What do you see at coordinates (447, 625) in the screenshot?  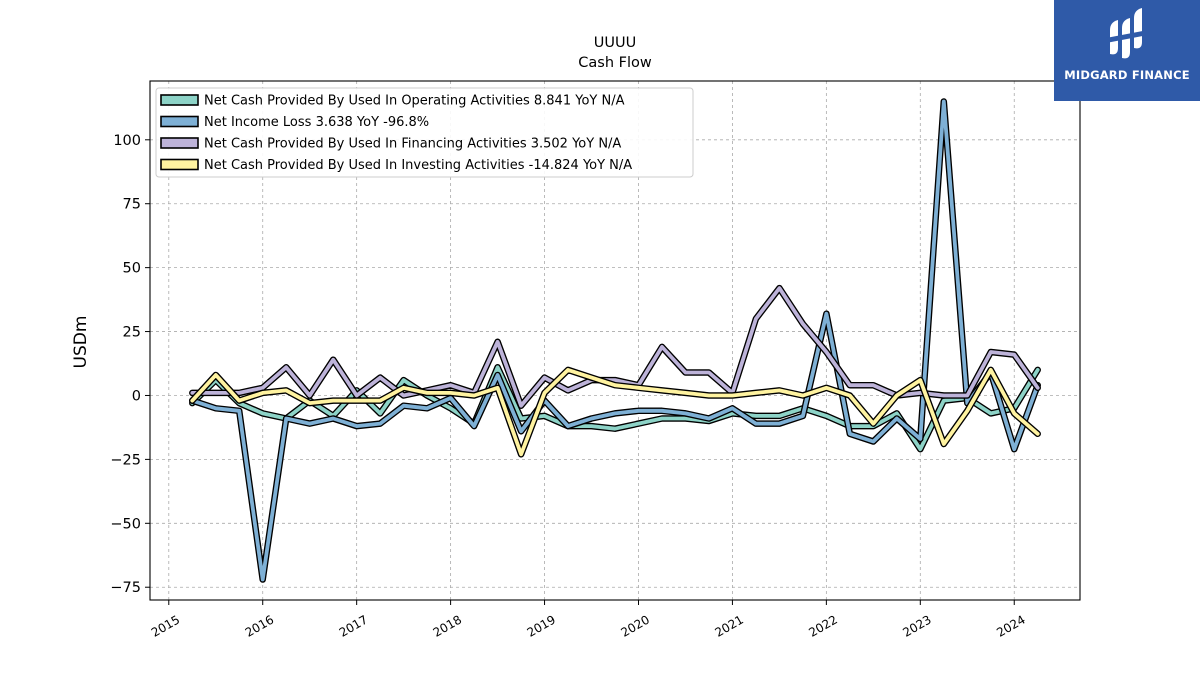 I see `x-tick-label: 2018` at bounding box center [447, 625].